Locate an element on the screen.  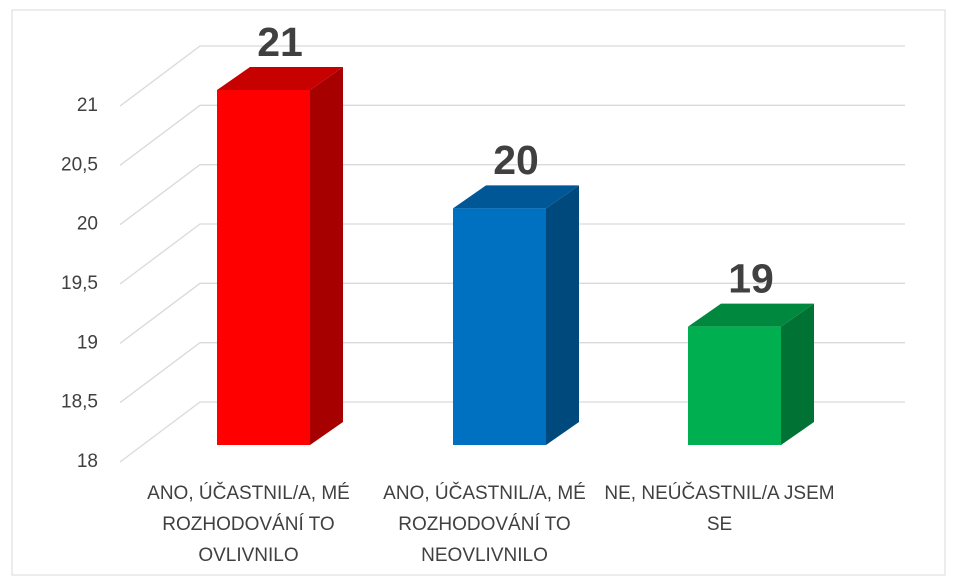
y-tick-label: 19 is located at coordinates (87, 342).